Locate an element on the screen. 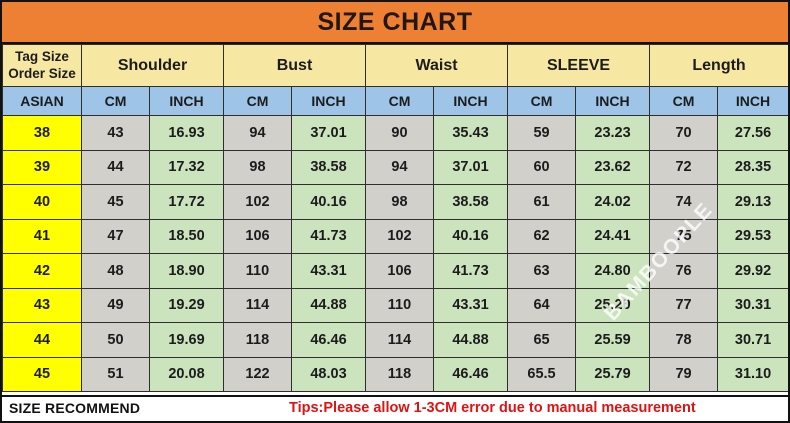  measurement-value: 122 is located at coordinates (257, 374).